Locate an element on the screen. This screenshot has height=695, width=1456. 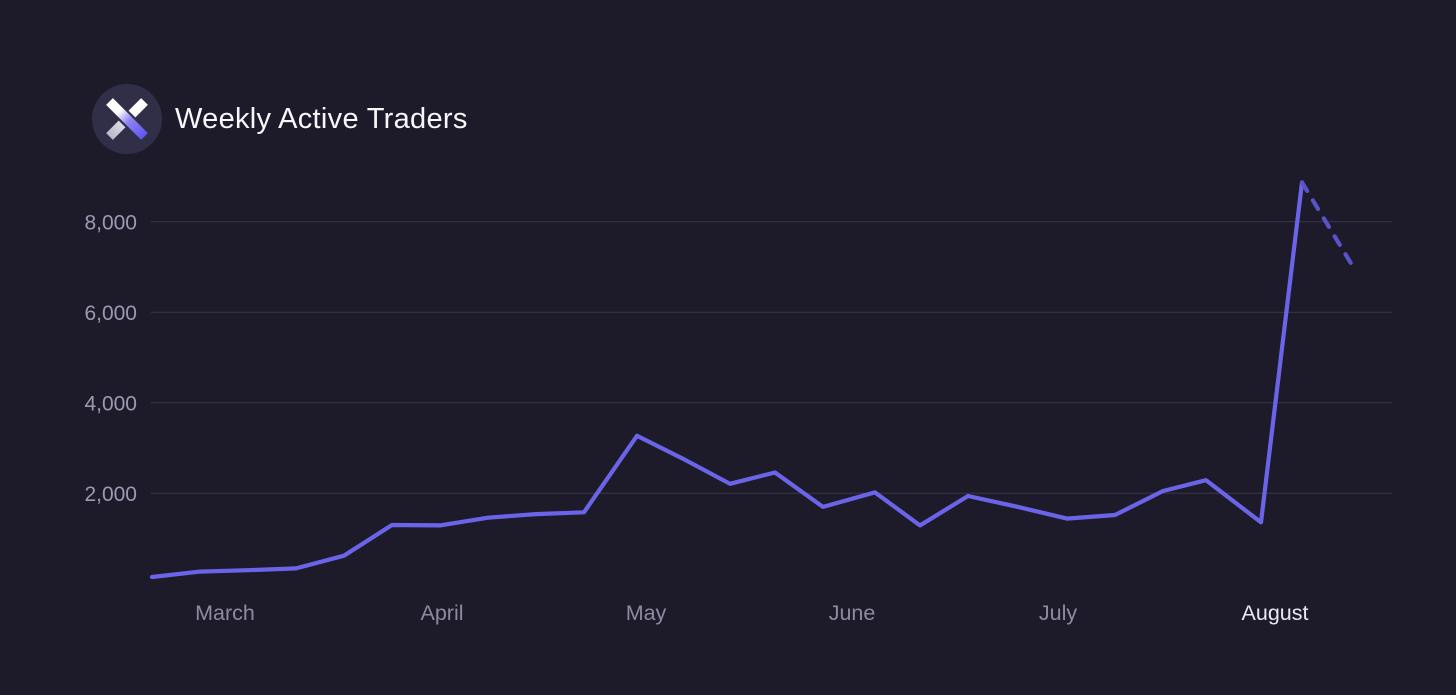
logo-stroke-purple is located at coordinates (127, 119).